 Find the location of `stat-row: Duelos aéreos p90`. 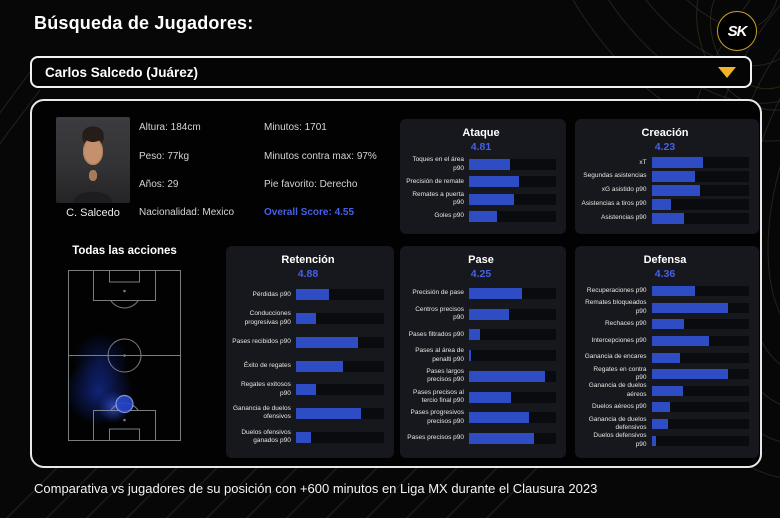

stat-row: Duelos aéreos p90 is located at coordinates (665, 407).